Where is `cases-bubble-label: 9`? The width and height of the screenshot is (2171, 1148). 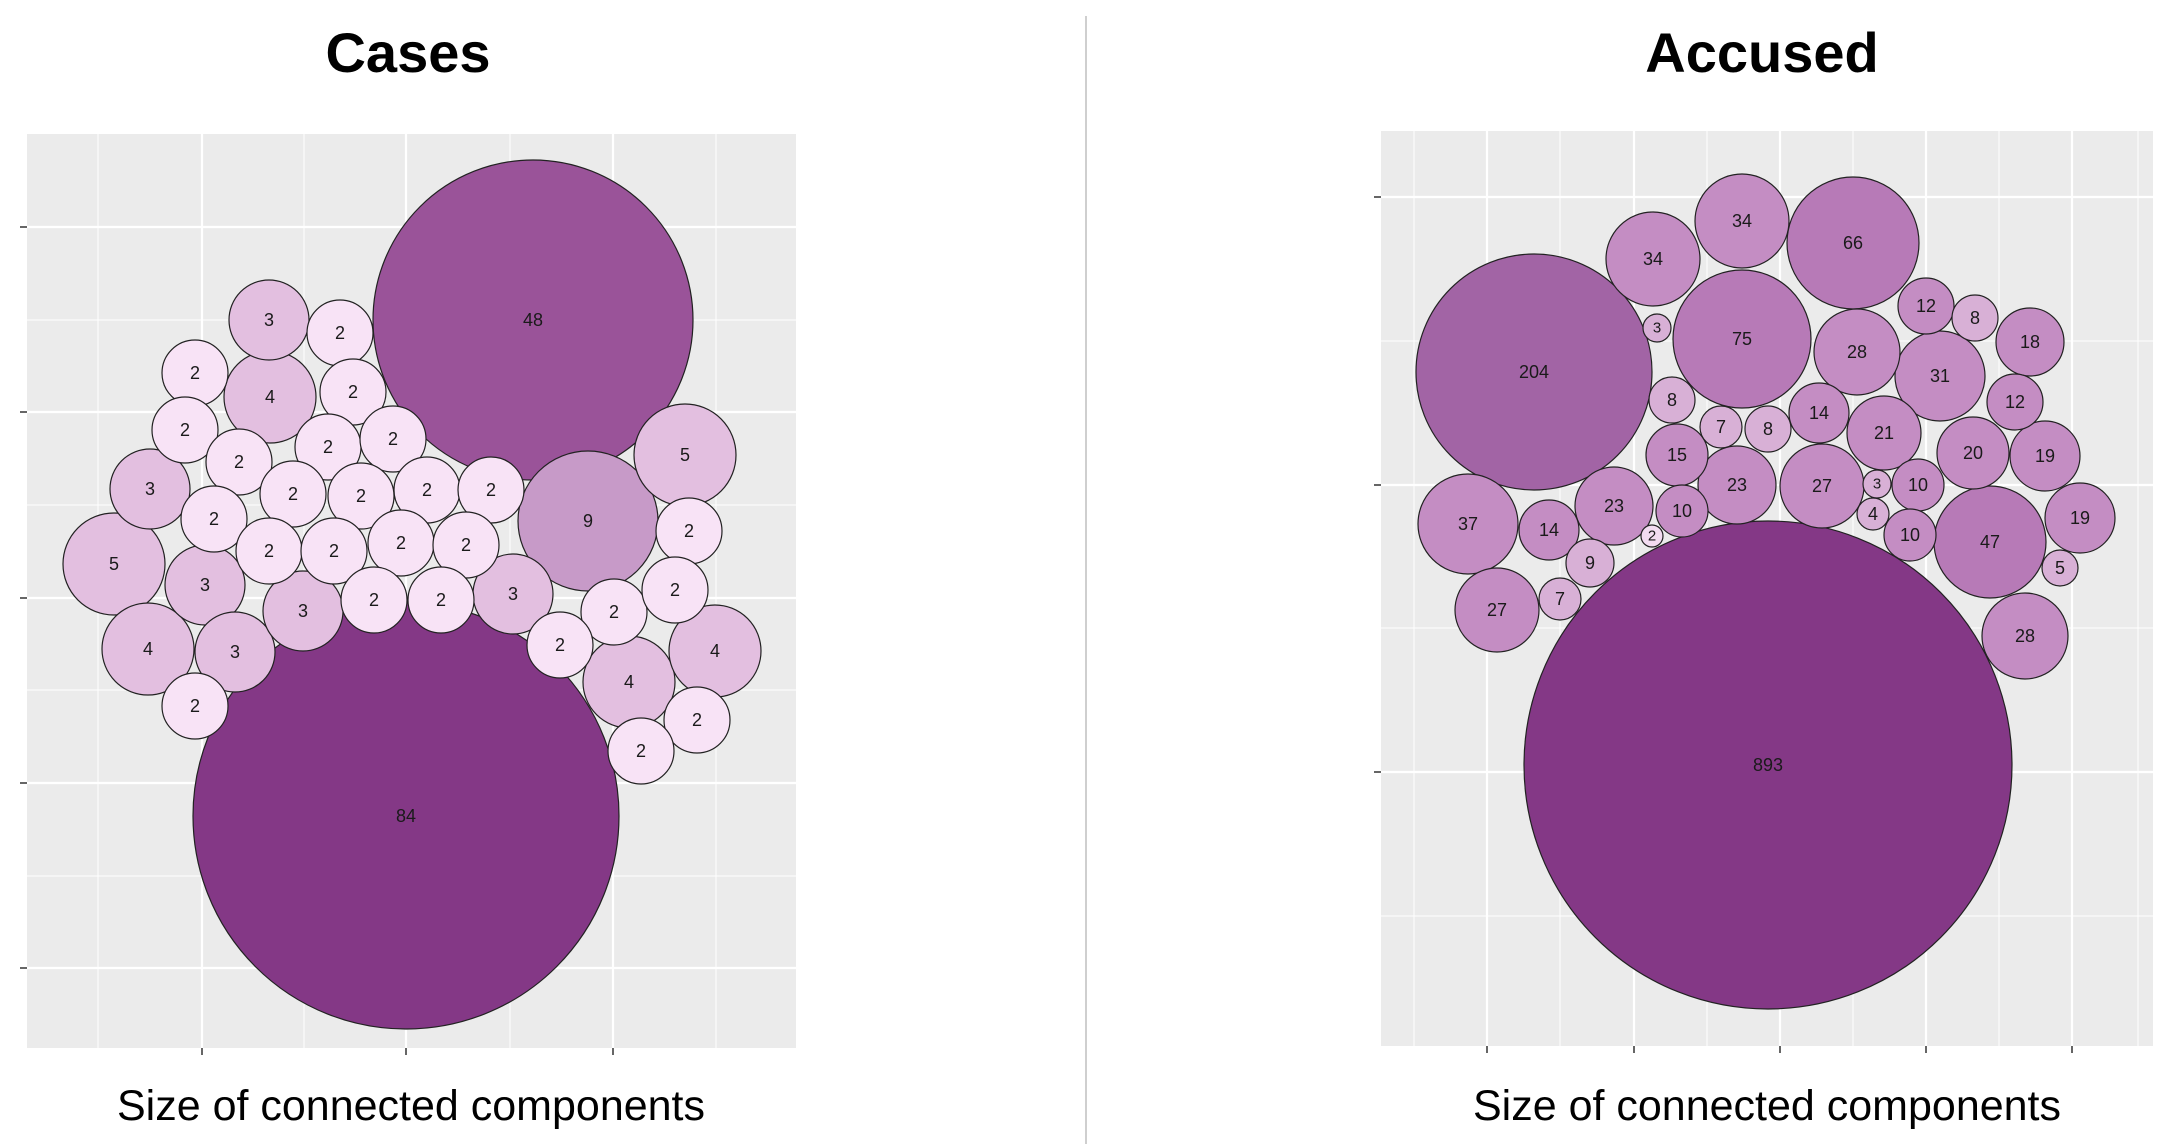 cases-bubble-label: 9 is located at coordinates (588, 521).